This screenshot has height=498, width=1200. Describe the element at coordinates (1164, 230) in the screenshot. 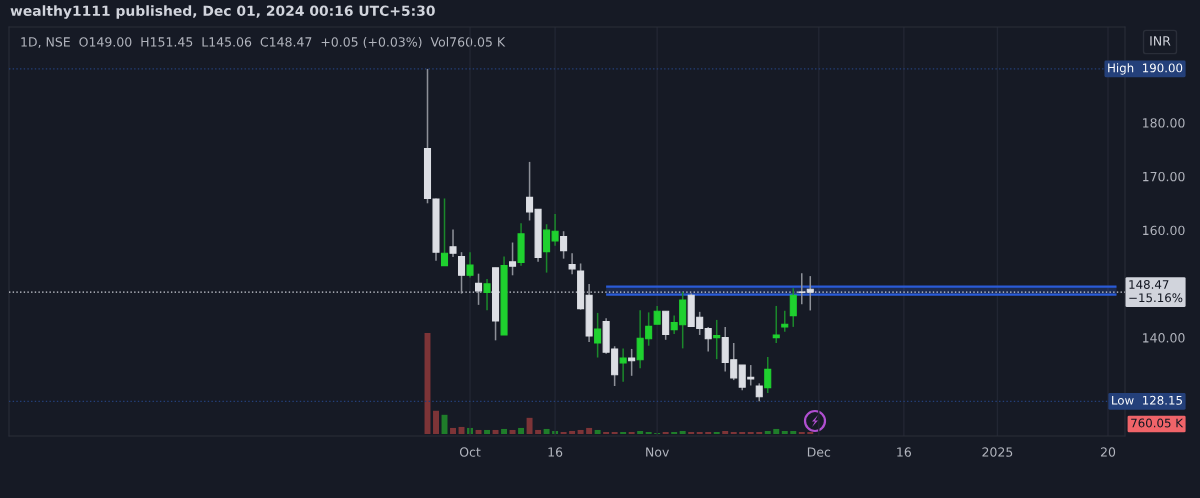

I see `y-tick-label: 160.00` at that location.